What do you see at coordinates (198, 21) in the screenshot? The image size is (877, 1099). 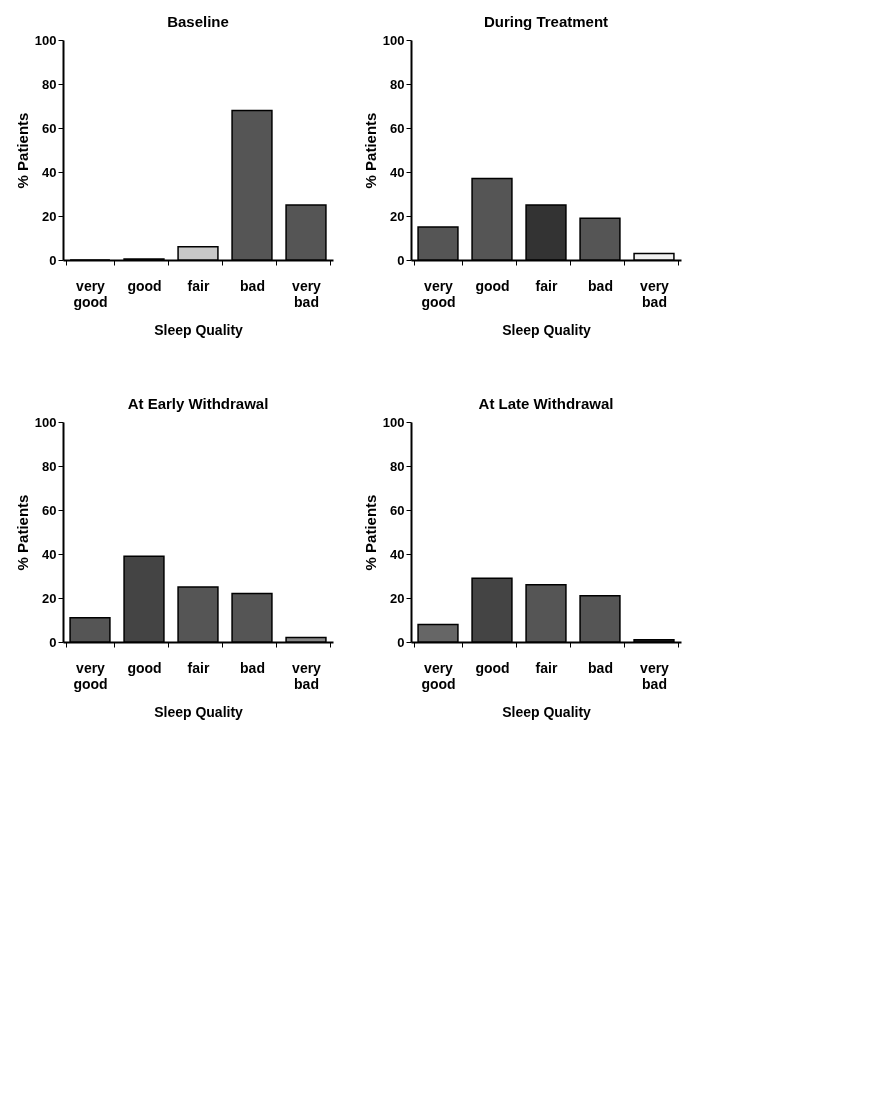 I see `chart-title: Baseline` at bounding box center [198, 21].